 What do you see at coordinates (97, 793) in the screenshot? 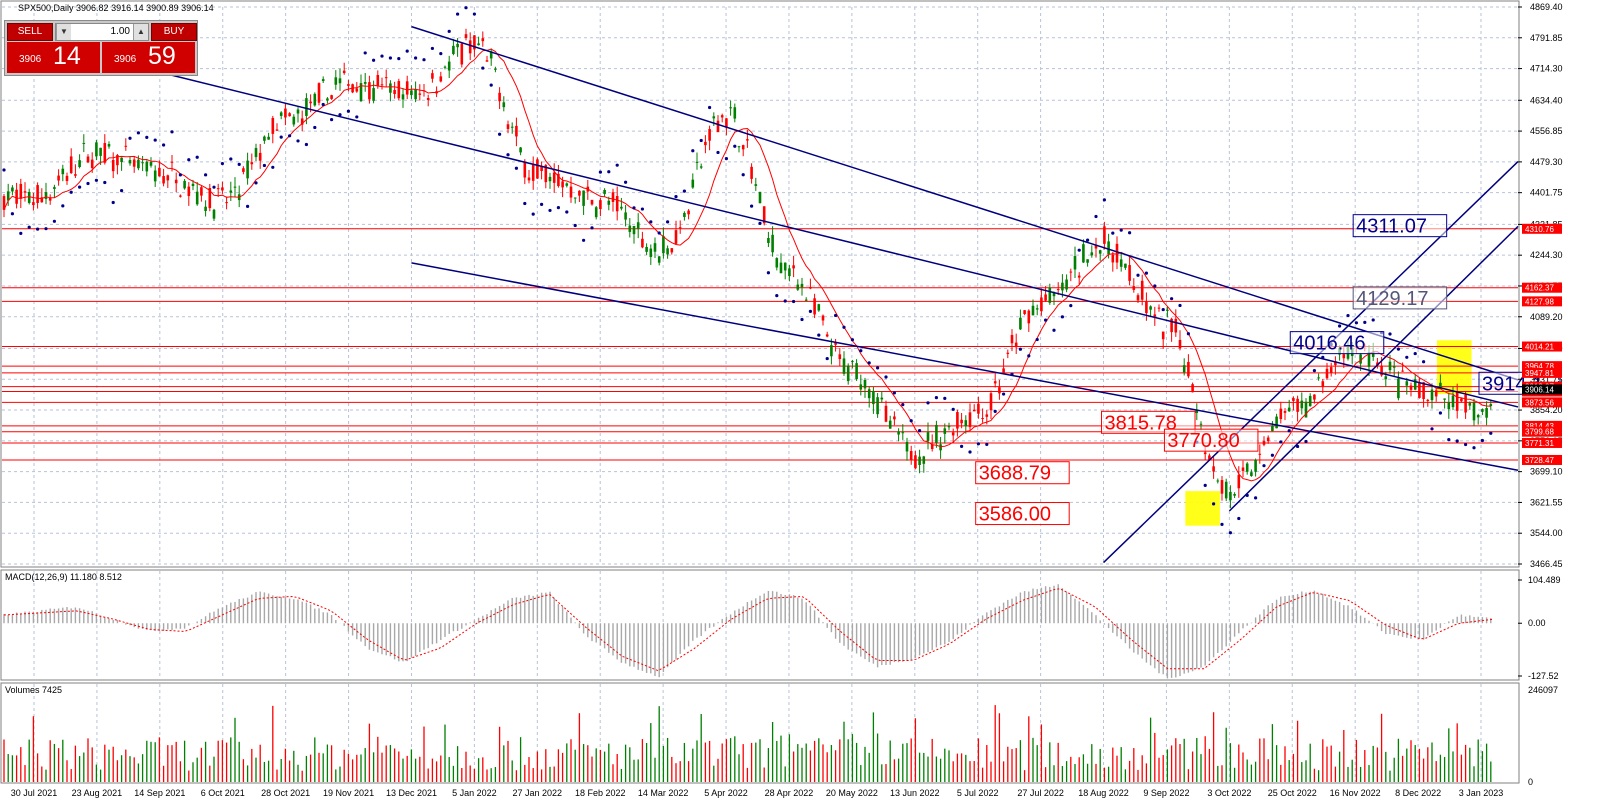
I see `time-axis-label: 23 Aug 2021` at bounding box center [97, 793].